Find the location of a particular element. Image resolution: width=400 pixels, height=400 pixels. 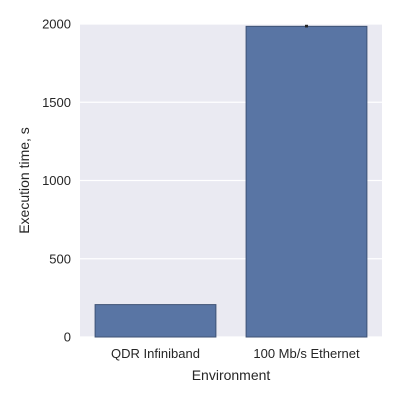

y-tick-labels: 0 500 1000 1500 2000 is located at coordinates (56, 181).